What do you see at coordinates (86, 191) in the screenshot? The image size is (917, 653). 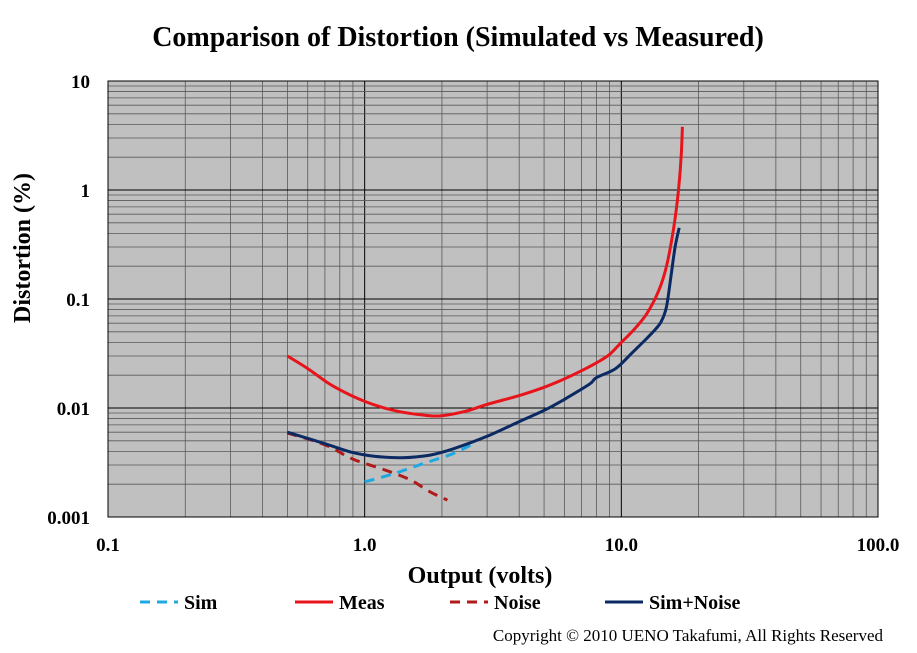 I see `y-tick-label: 1` at bounding box center [86, 191].